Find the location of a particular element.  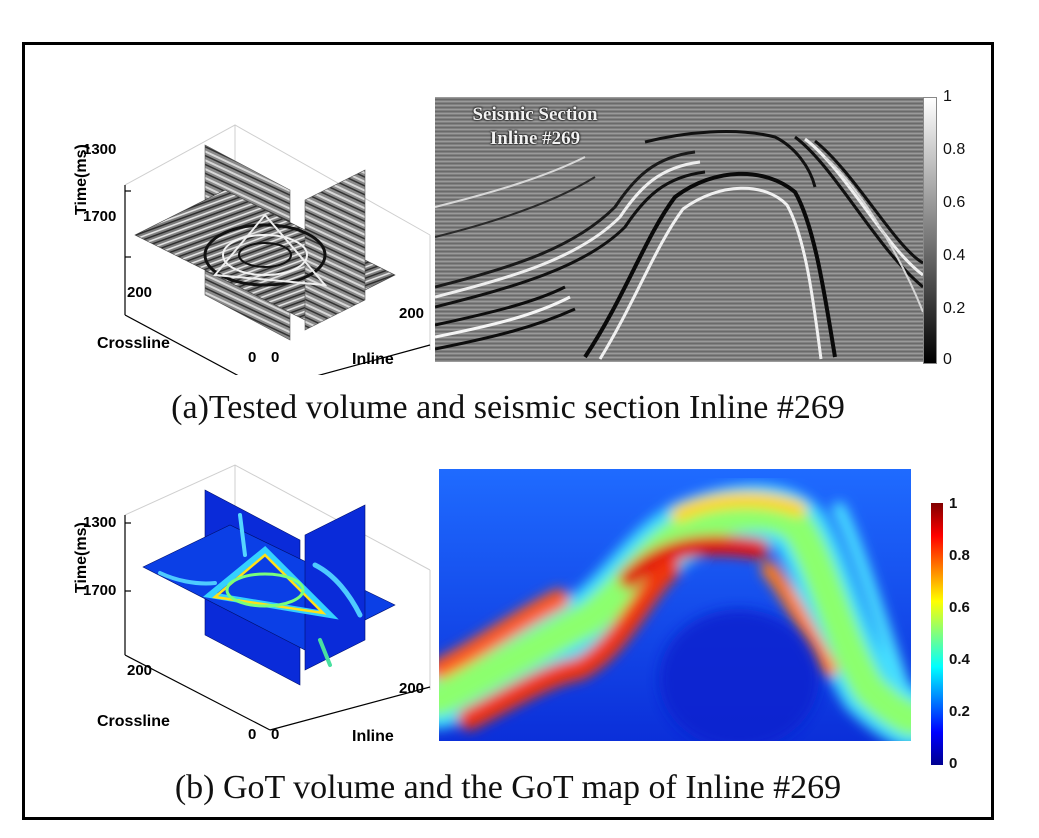

got-map-graphic is located at coordinates (675, 605).